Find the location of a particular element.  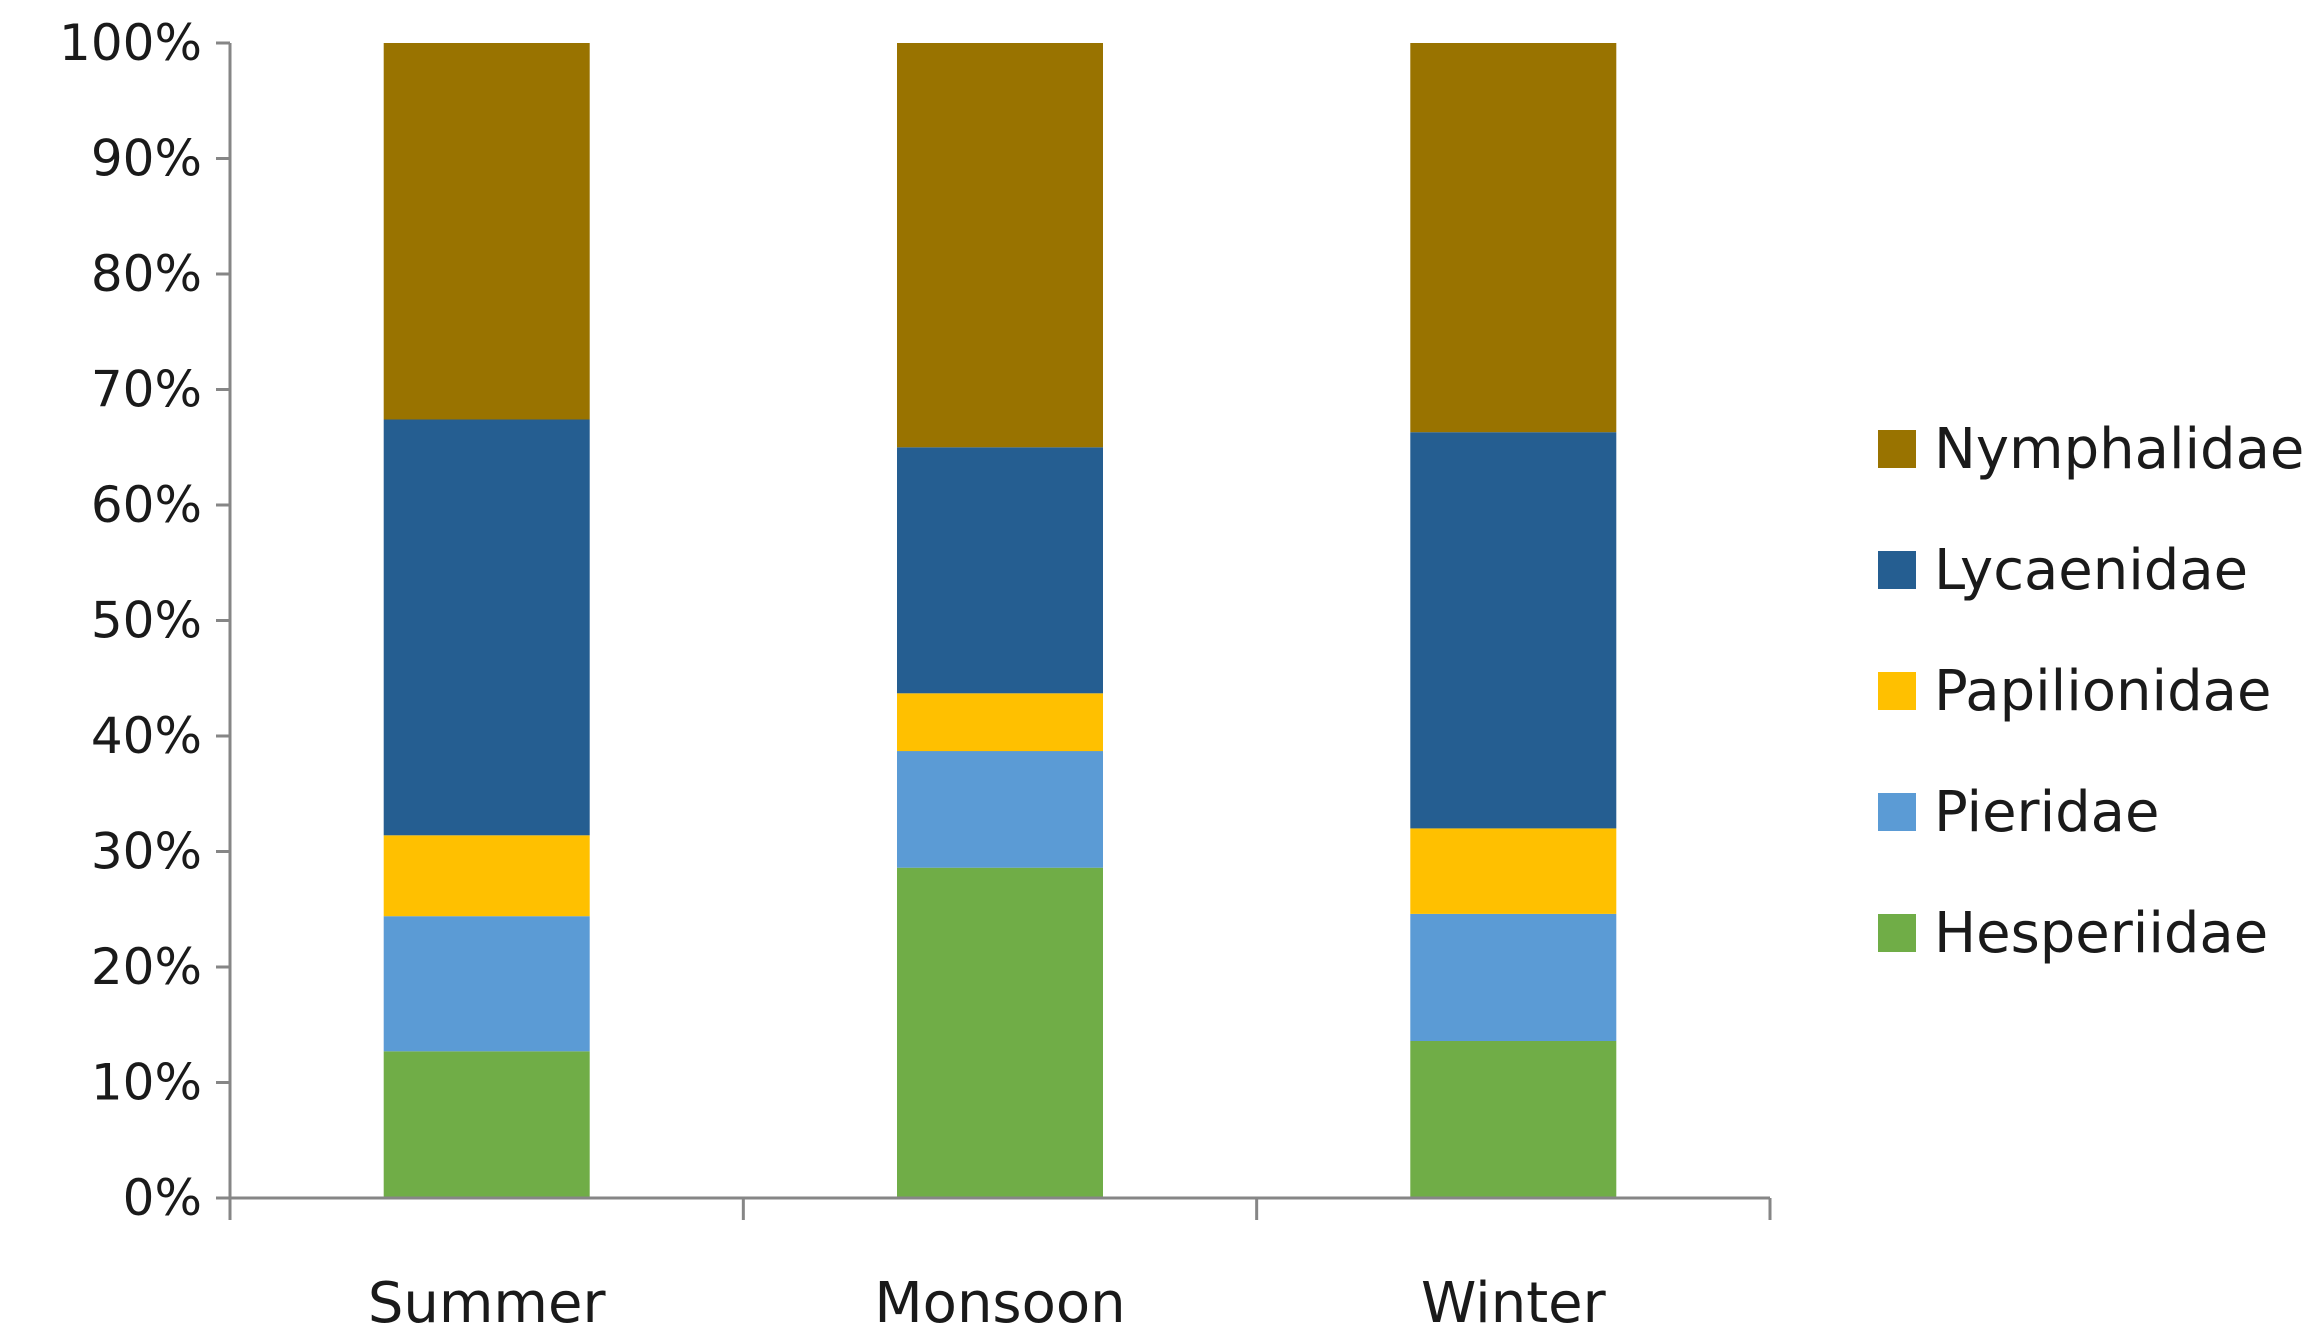

y-tick-label: 30% is located at coordinates (146, 852).